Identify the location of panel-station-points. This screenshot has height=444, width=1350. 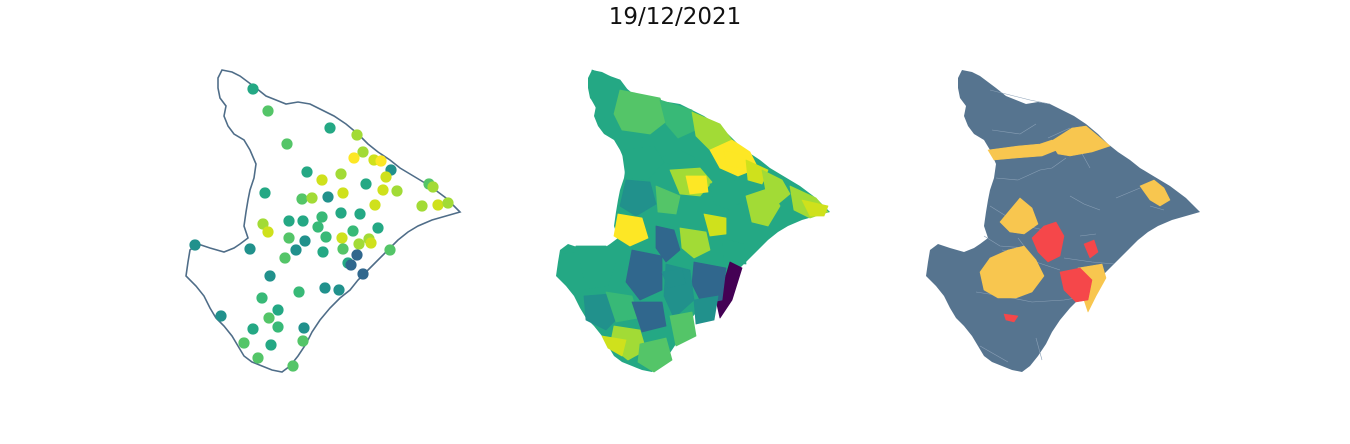
(323, 221).